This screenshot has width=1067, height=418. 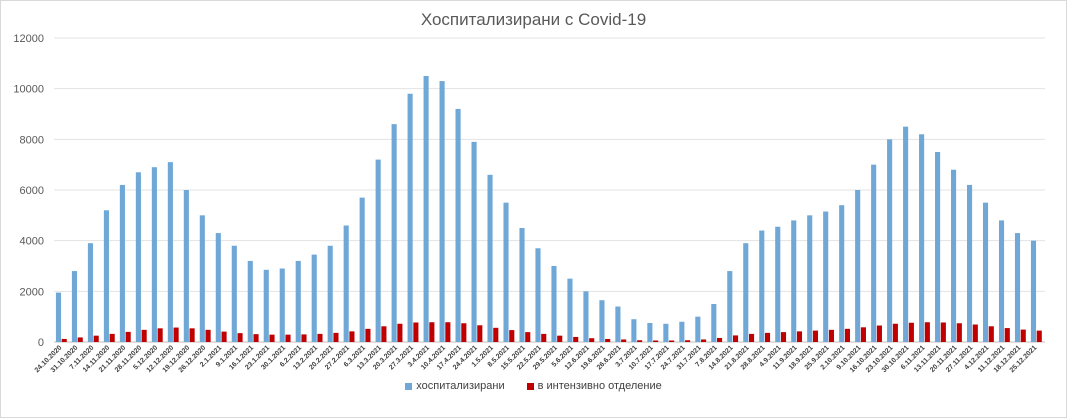 I want to click on legend-item-icu: в интензивно отделение, so click(x=594, y=386).